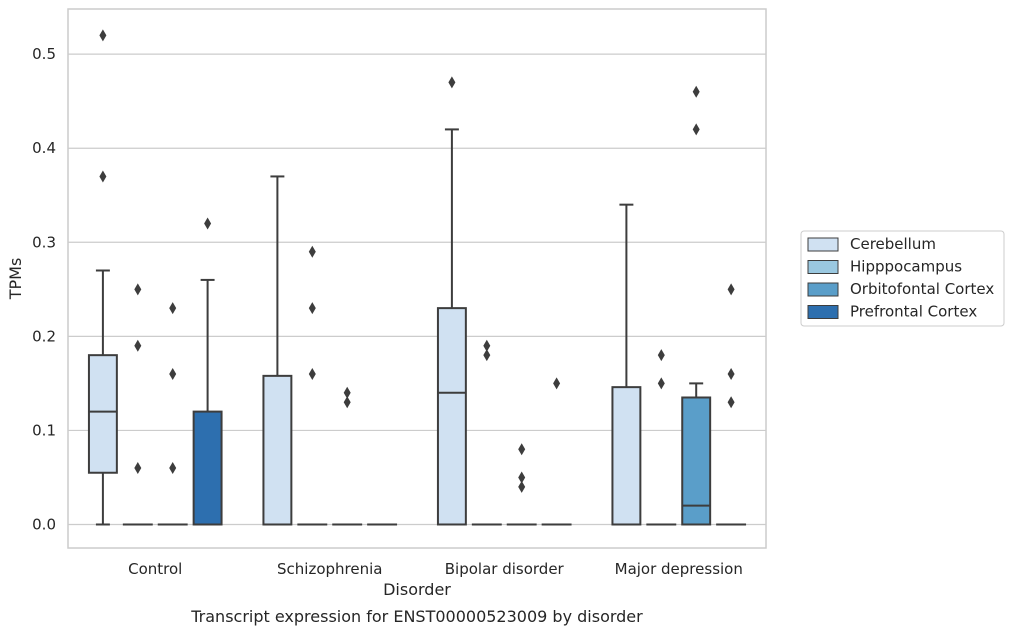  What do you see at coordinates (893, 244) in the screenshot?
I see `legend-label: Cerebellum` at bounding box center [893, 244].